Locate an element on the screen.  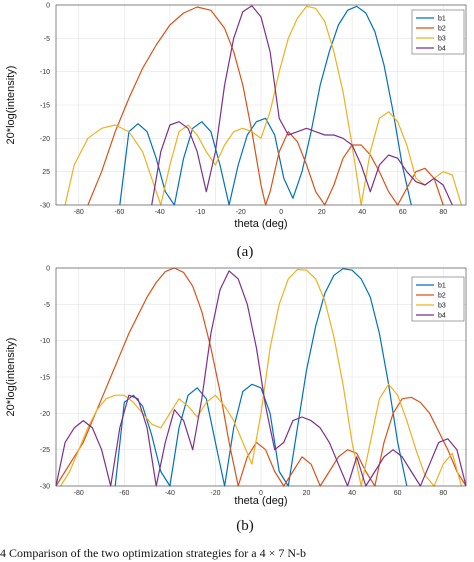
y-tick-label: 25 is located at coordinates (46, 172).